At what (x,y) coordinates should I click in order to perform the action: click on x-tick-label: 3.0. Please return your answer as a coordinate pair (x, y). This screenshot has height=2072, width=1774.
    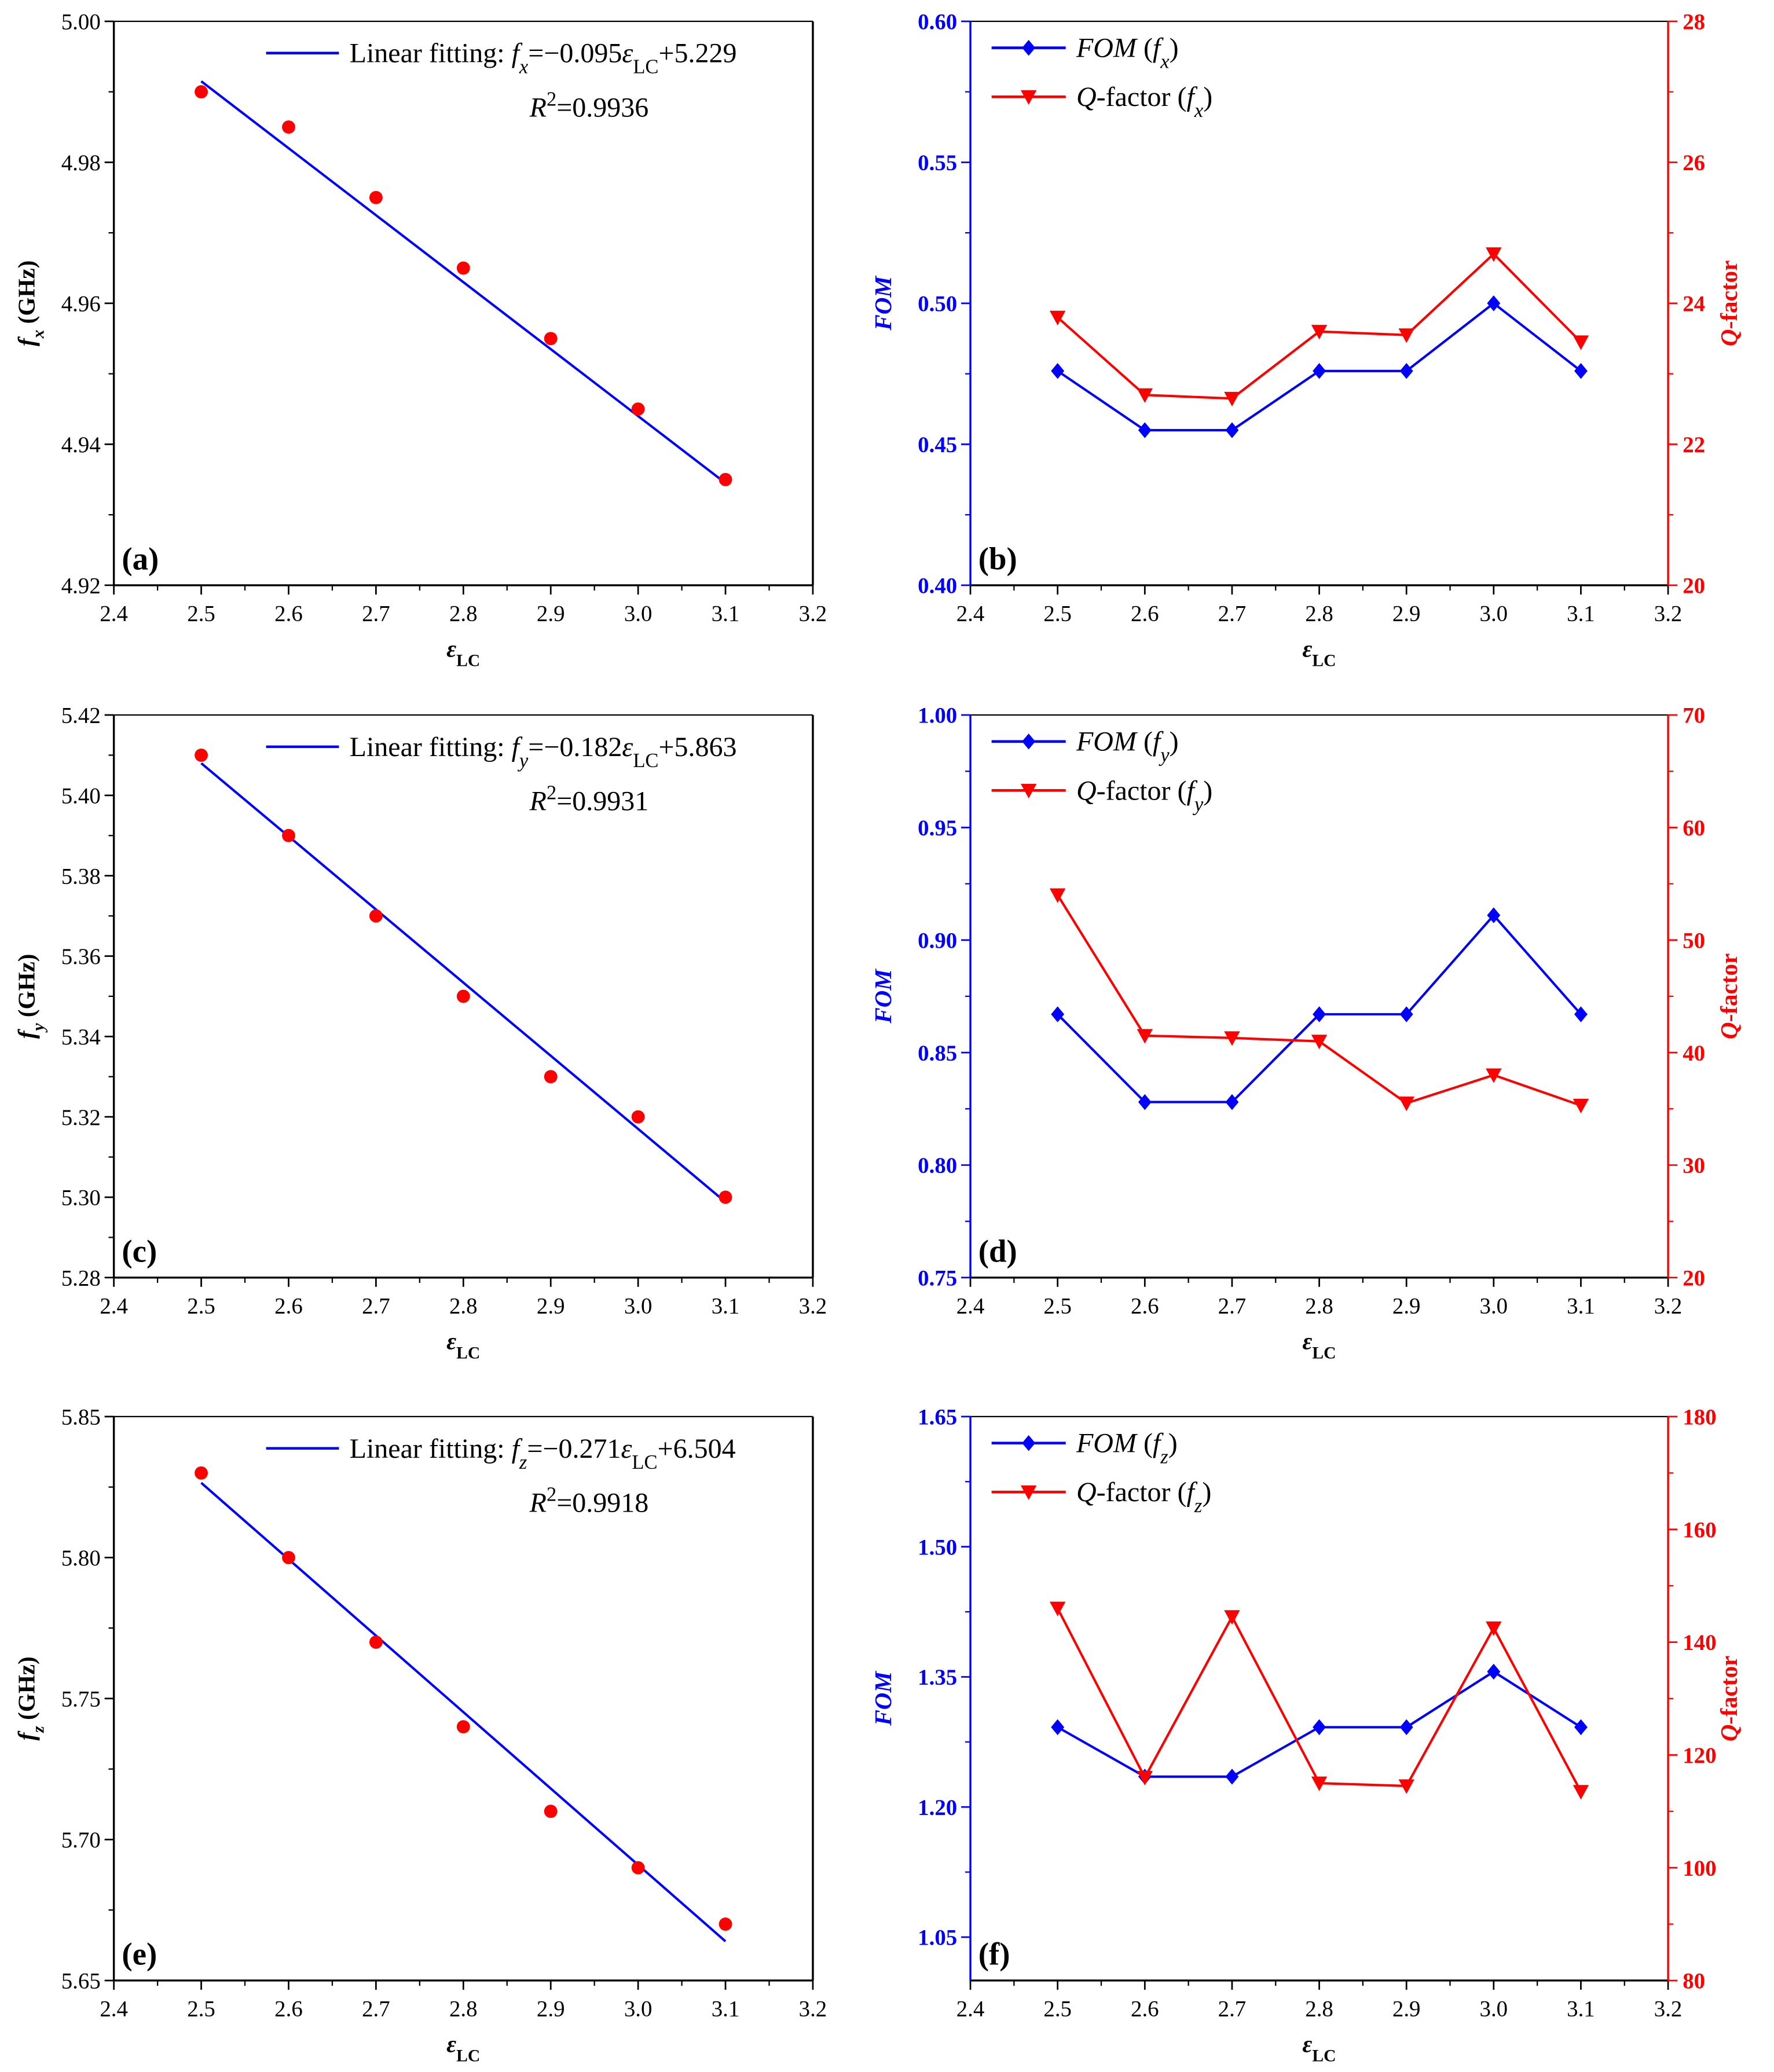
    Looking at the image, I should click on (638, 614).